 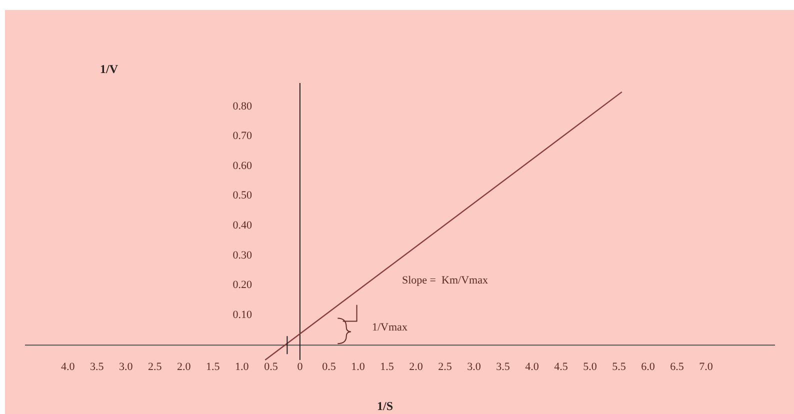 What do you see at coordinates (242, 285) in the screenshot?
I see `y-tick-label: 0.20` at bounding box center [242, 285].